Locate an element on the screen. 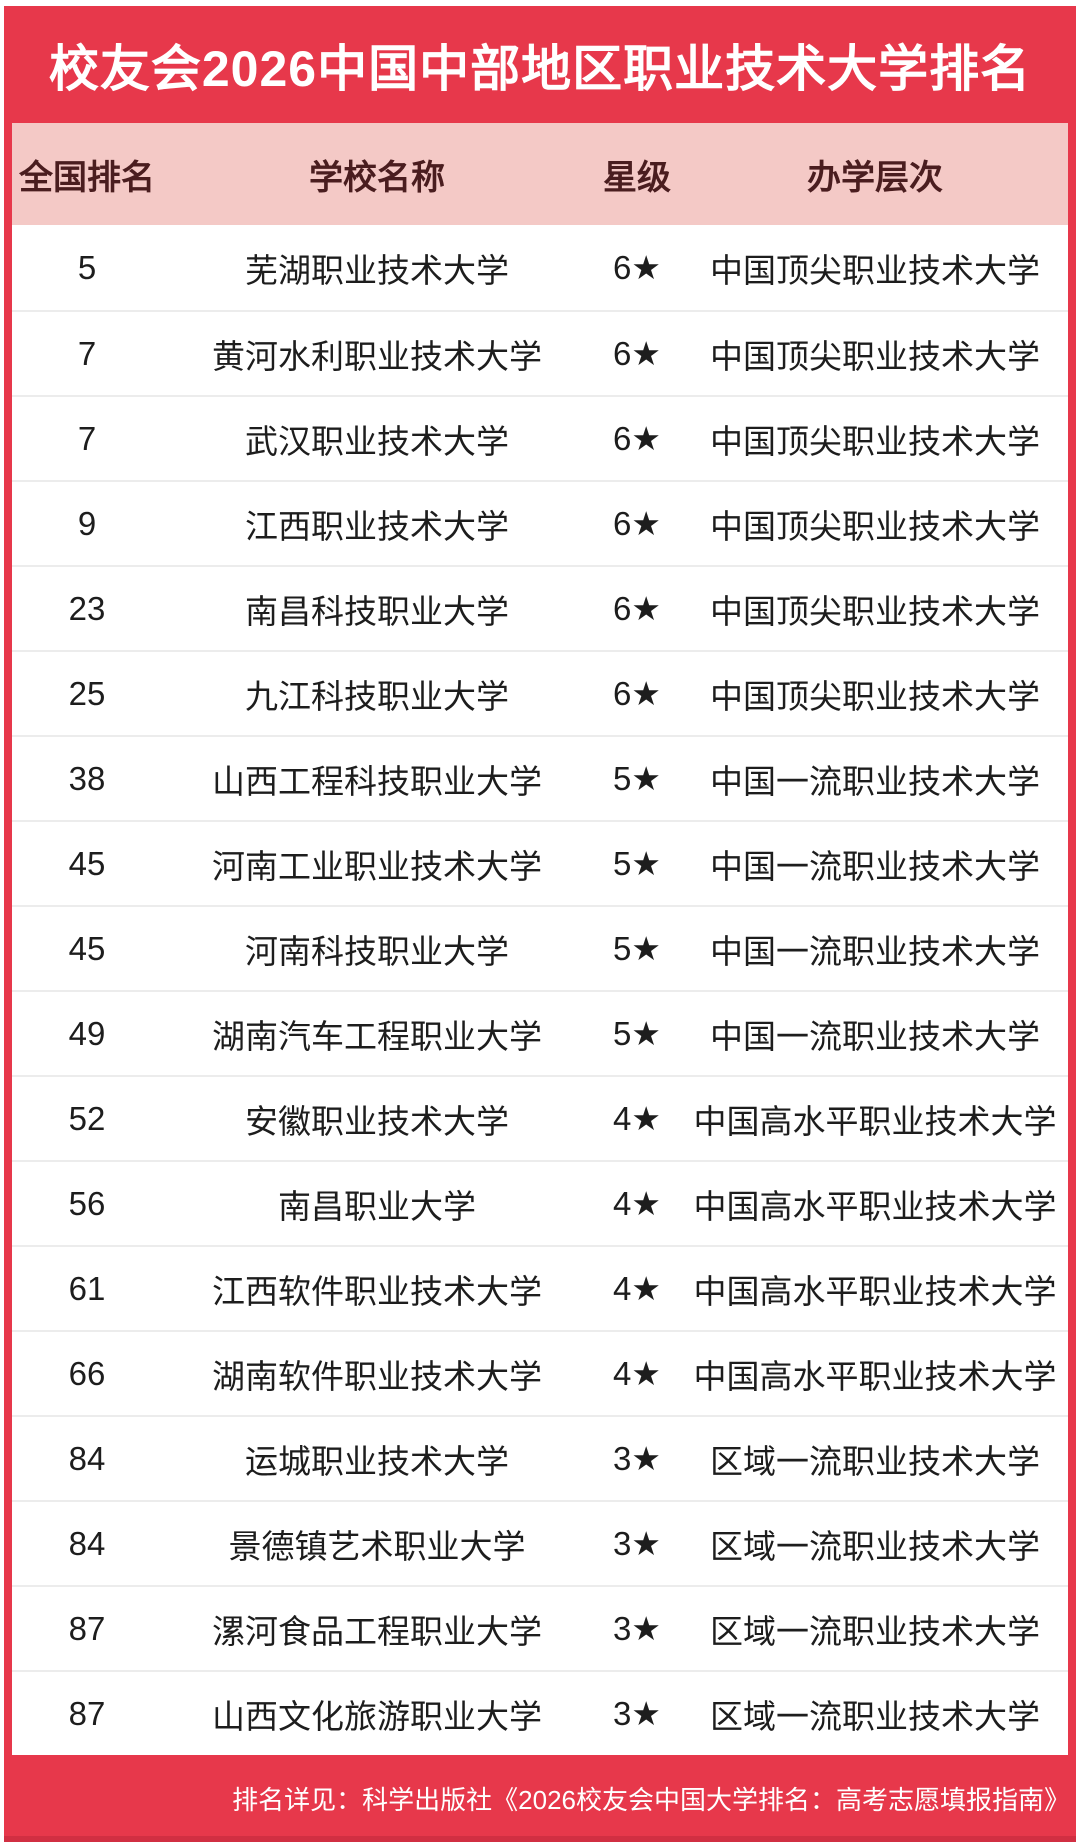 Image resolution: width=1080 pixels, height=1842 pixels. cell-rank: 23 is located at coordinates (87, 608).